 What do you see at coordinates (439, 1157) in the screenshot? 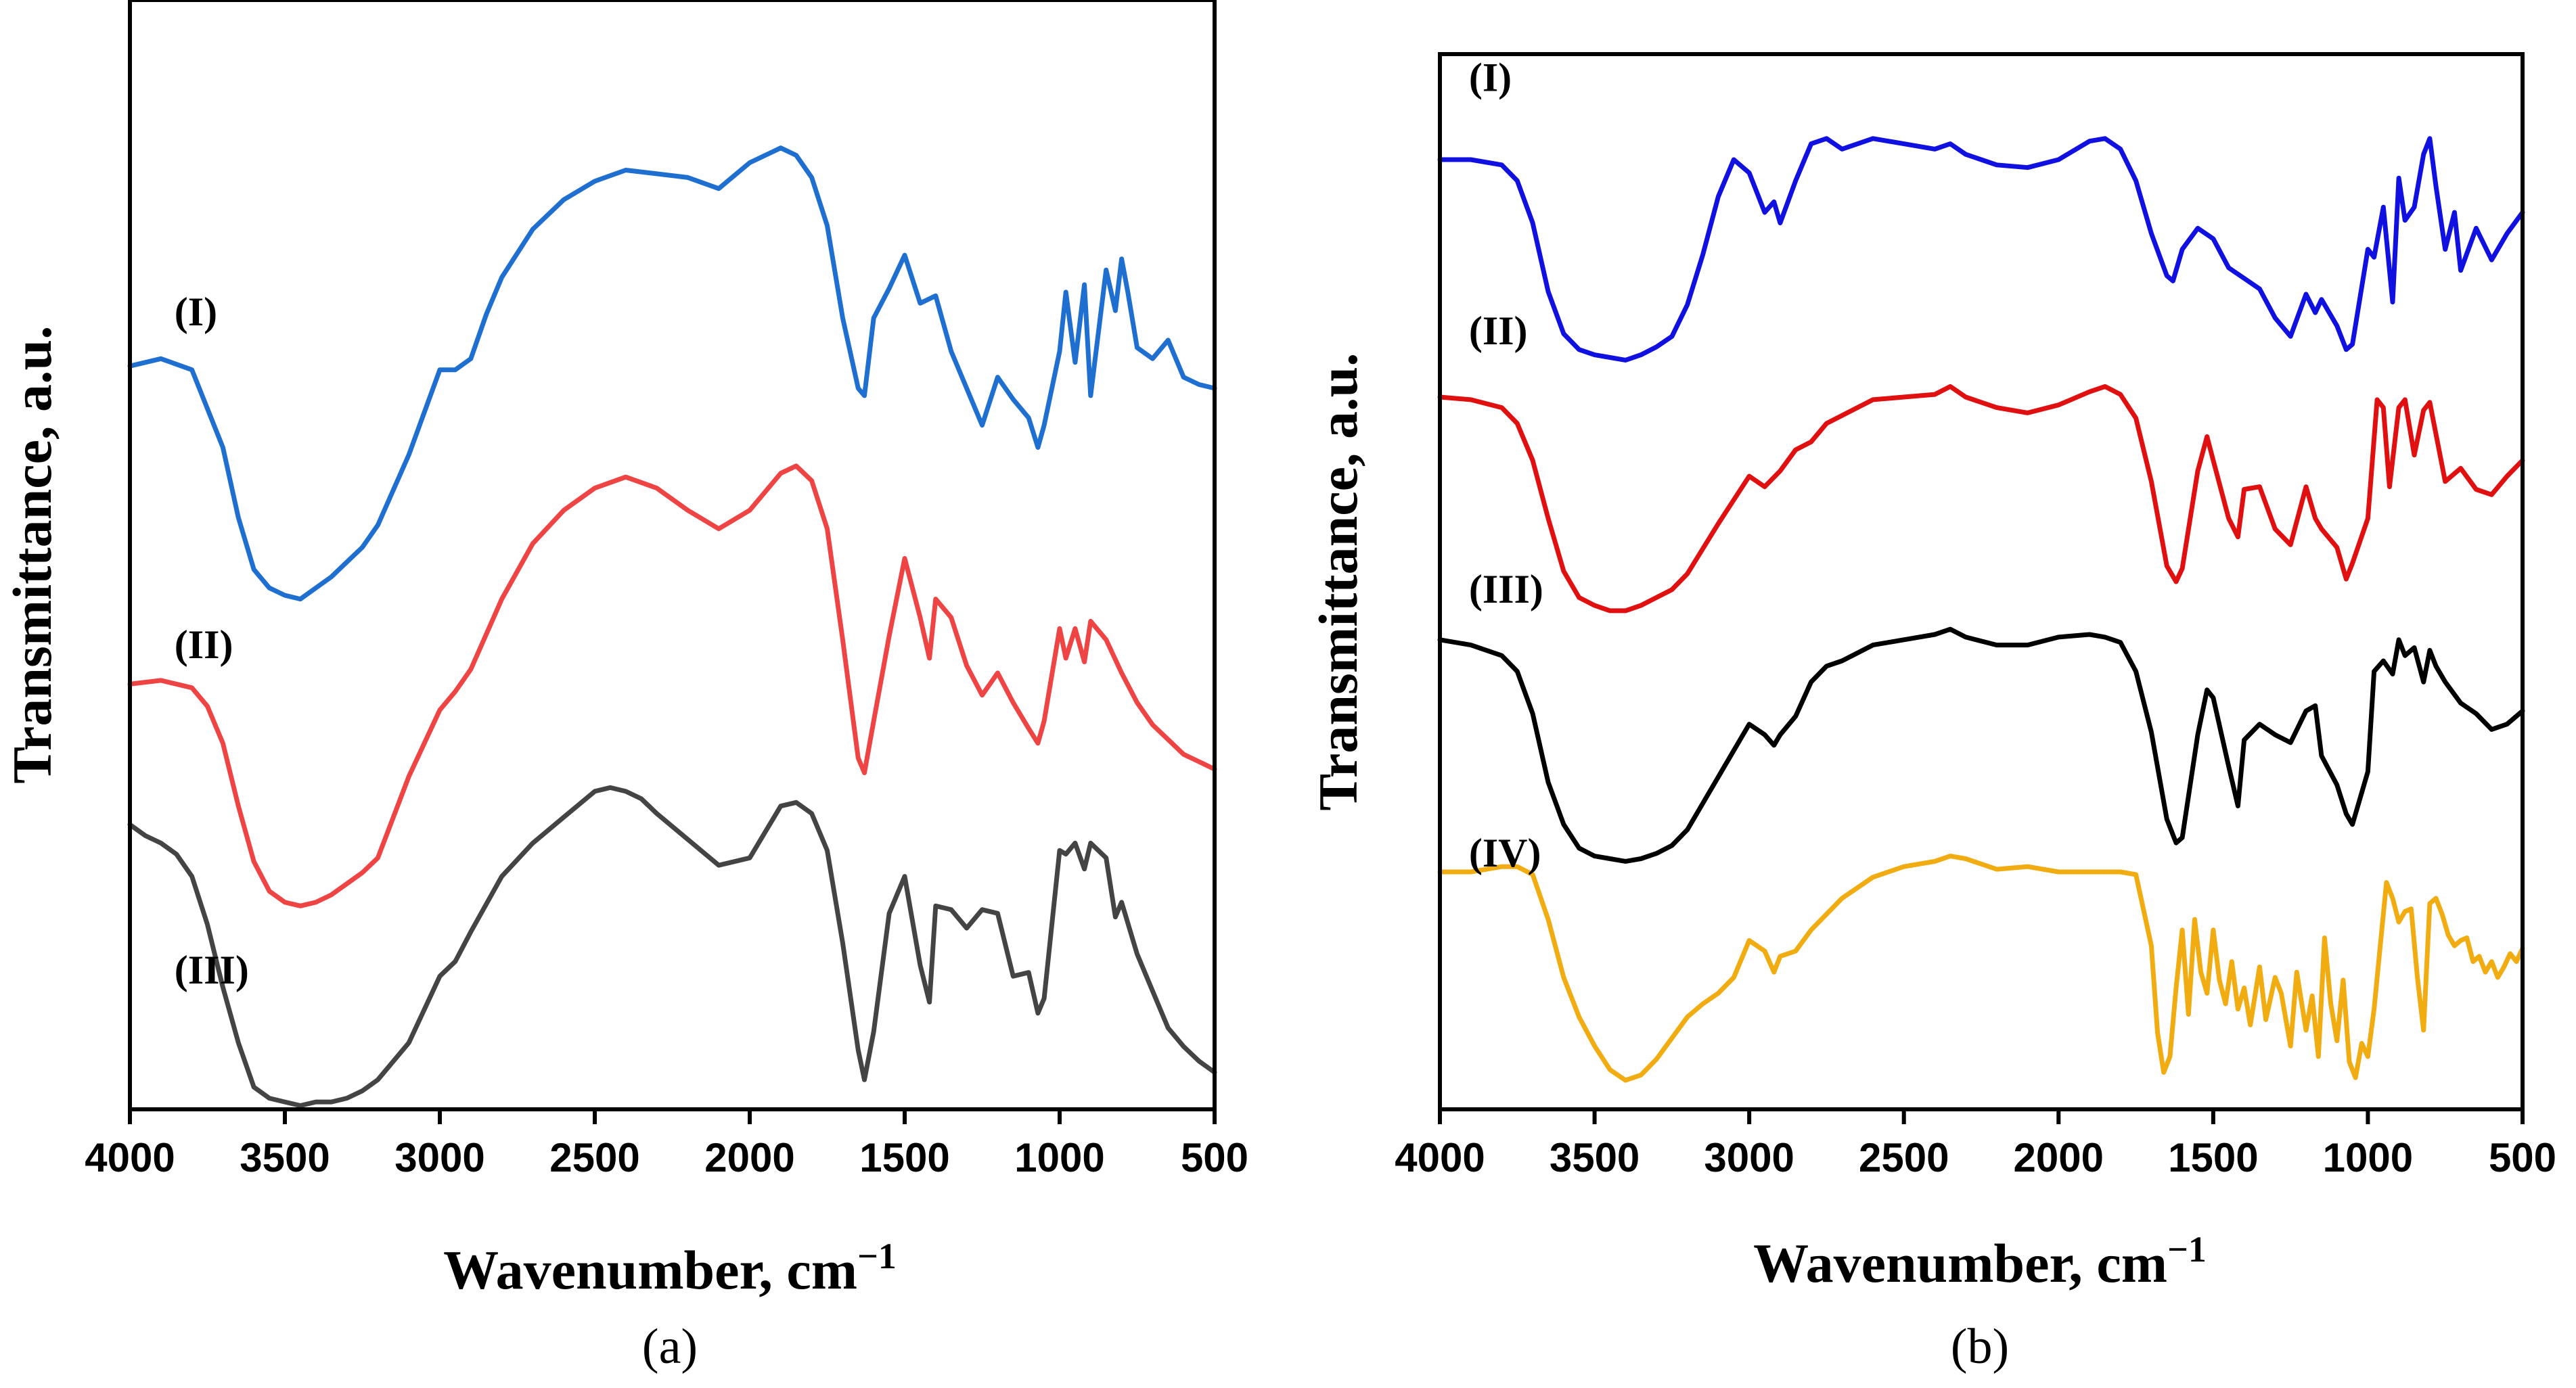
I see `x-tick-label-a-3000: 3000` at bounding box center [439, 1157].